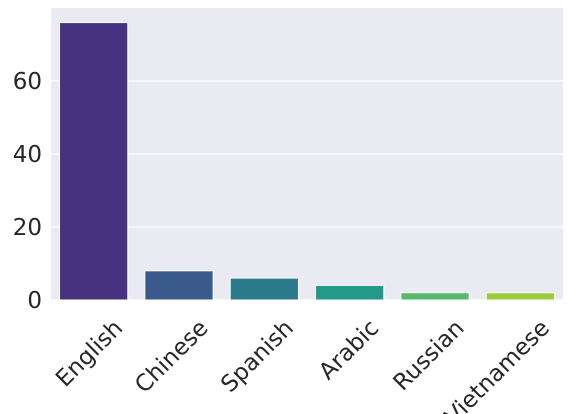 The height and width of the screenshot is (414, 570). Describe the element at coordinates (257, 356) in the screenshot. I see `x-tick-label-spanish: Spanish` at that location.